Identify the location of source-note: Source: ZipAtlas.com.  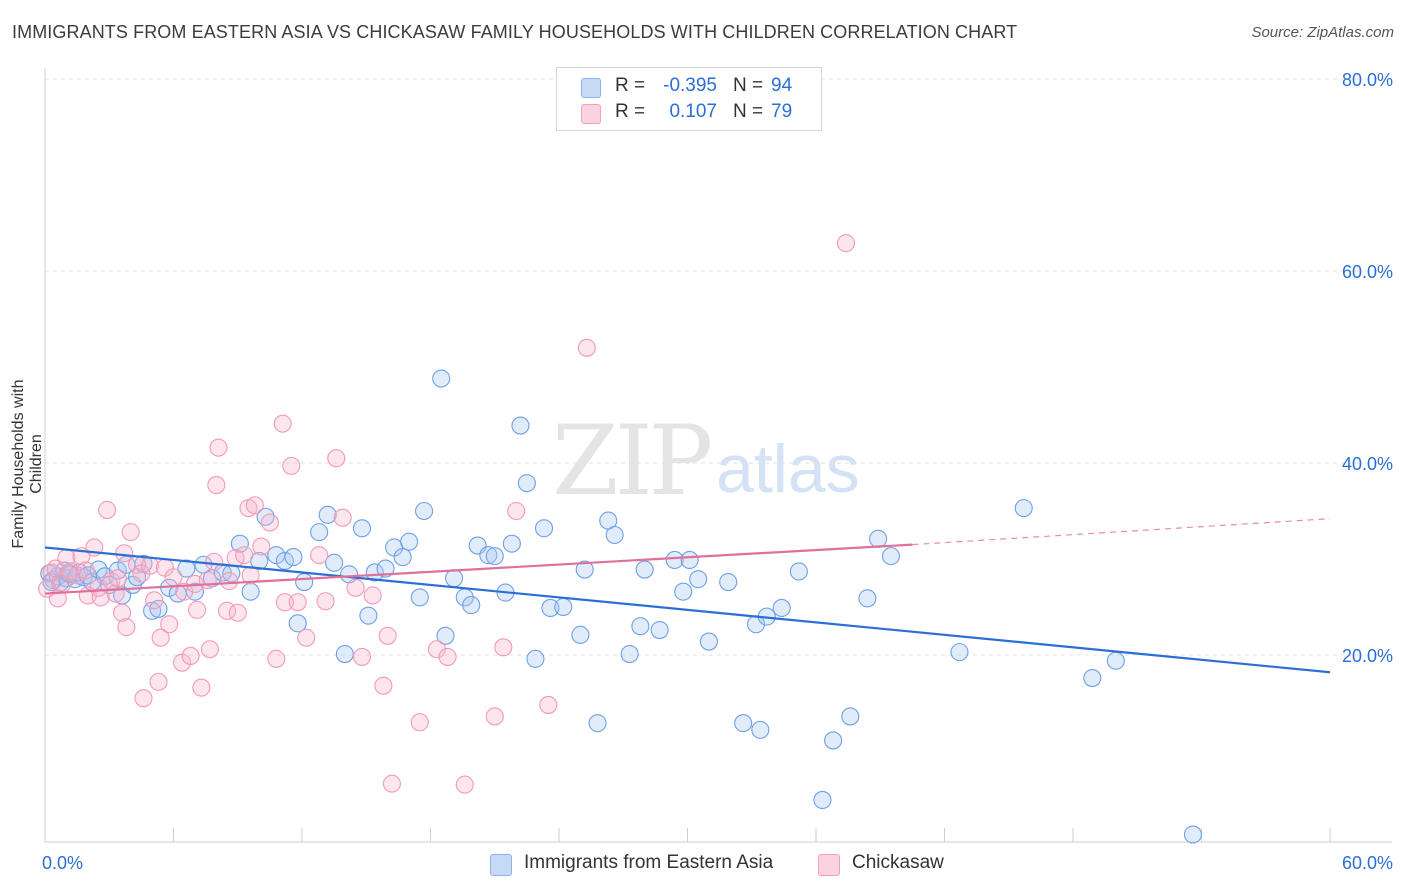
(1322, 32).